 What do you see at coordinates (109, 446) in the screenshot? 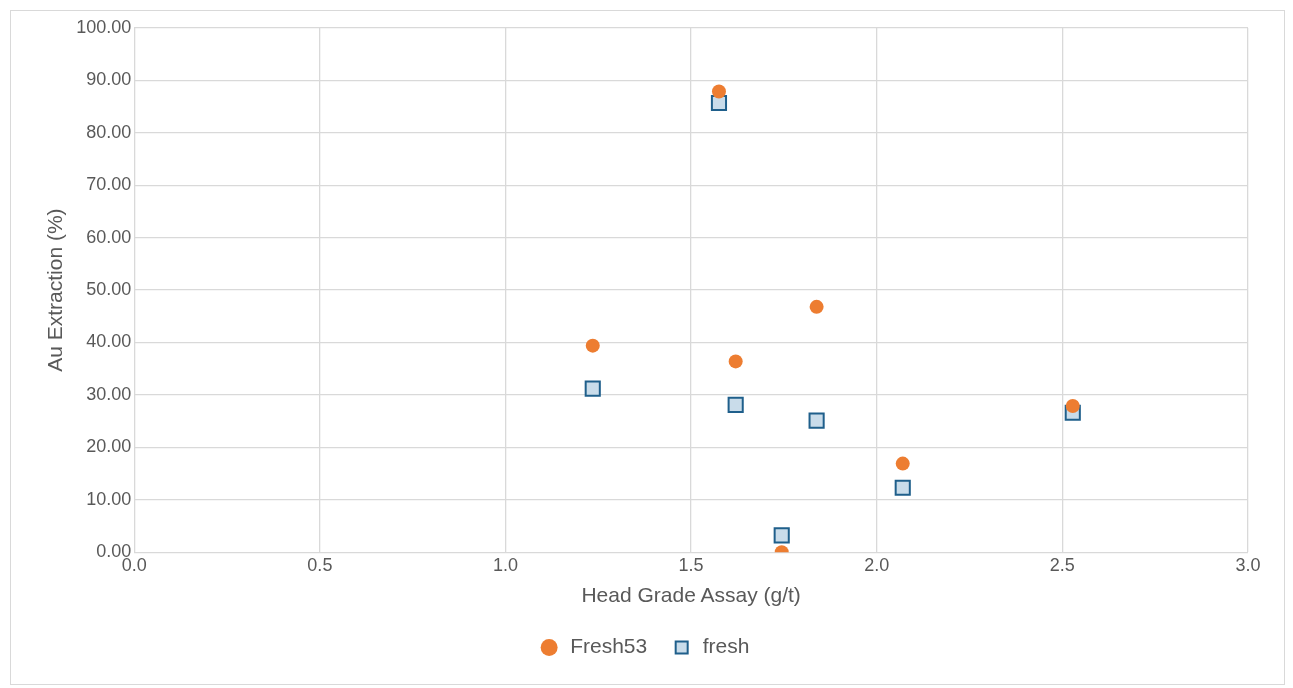
I see `y-tick-label: 20.00` at bounding box center [109, 446].